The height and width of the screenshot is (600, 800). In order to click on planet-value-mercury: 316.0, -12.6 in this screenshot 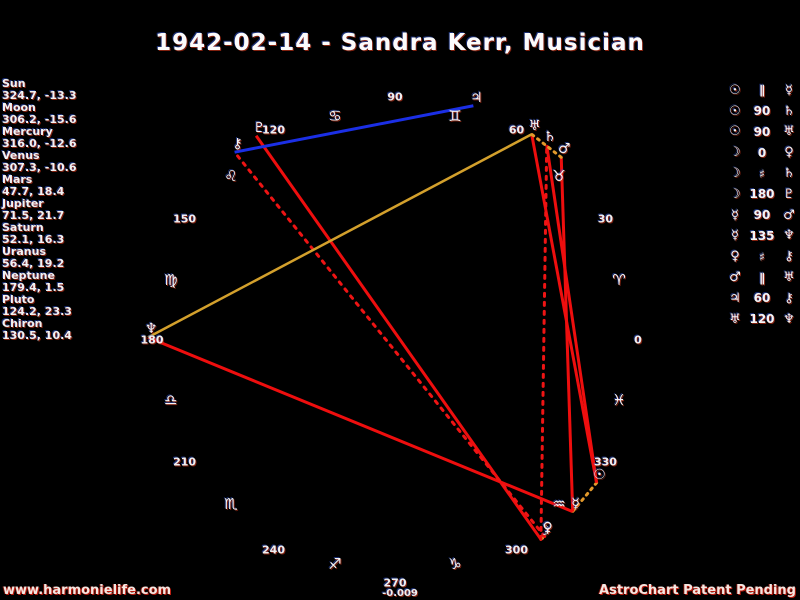, I will do `click(39, 143)`.